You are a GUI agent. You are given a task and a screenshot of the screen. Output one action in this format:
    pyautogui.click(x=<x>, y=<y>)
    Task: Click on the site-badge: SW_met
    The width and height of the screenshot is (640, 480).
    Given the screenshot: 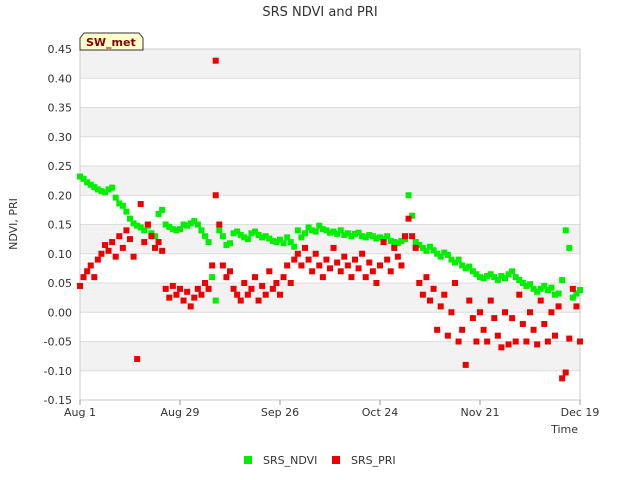 What is the action you would take?
    pyautogui.click(x=111, y=41)
    